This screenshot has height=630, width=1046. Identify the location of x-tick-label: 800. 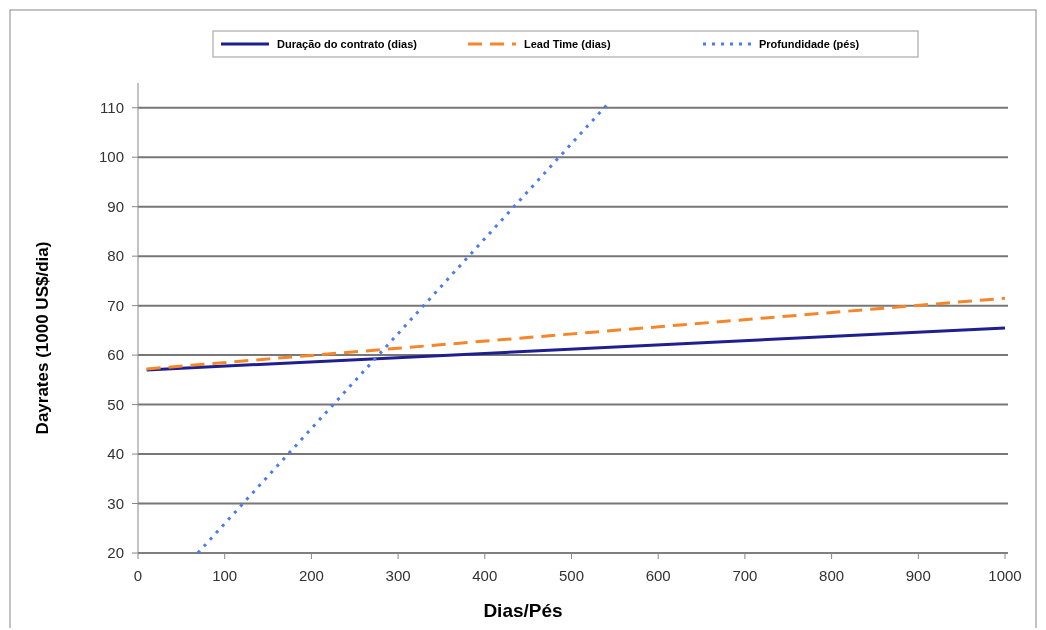
(832, 575).